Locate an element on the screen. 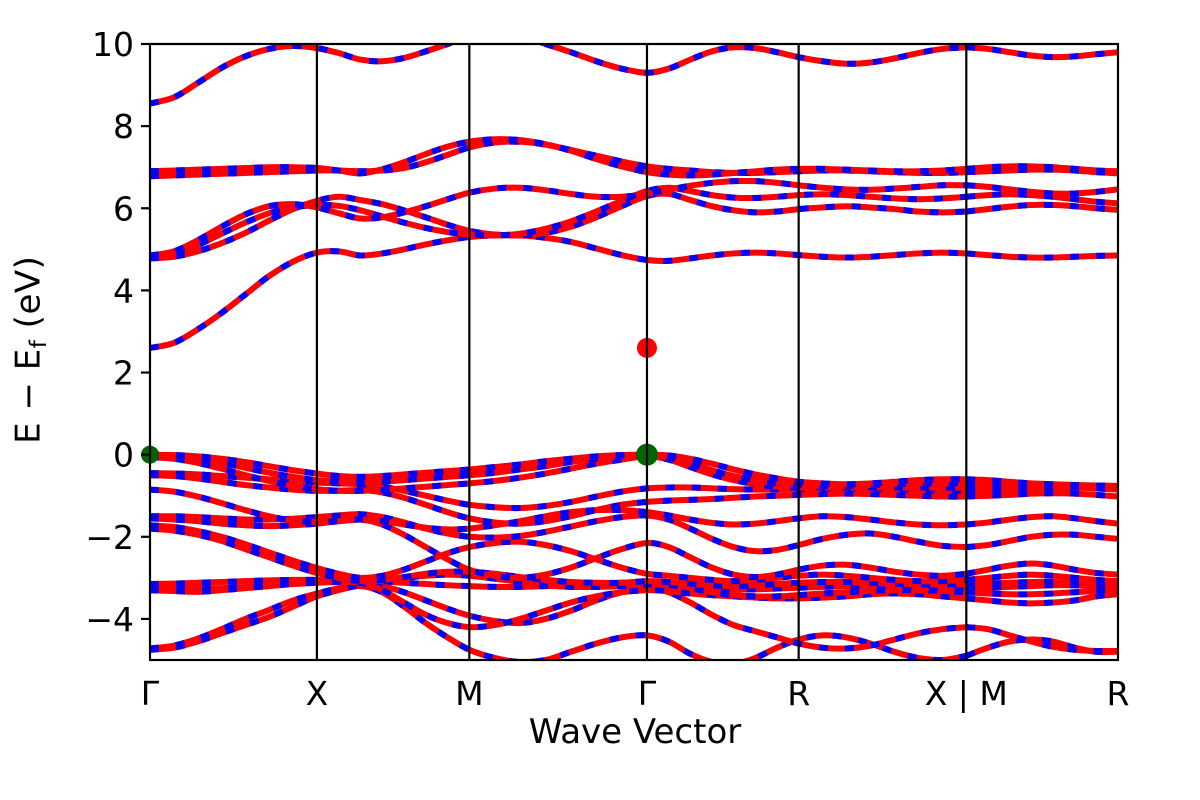  y-tick-label-1: −2 is located at coordinates (109, 537).